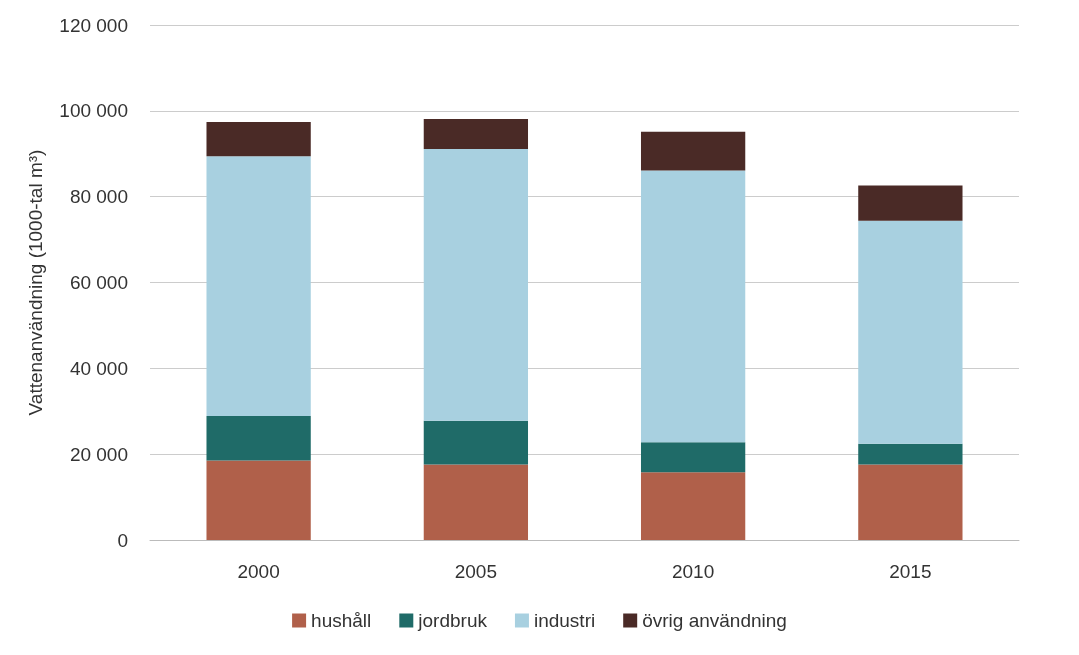  I want to click on x-tick-label: 2015, so click(910, 571).